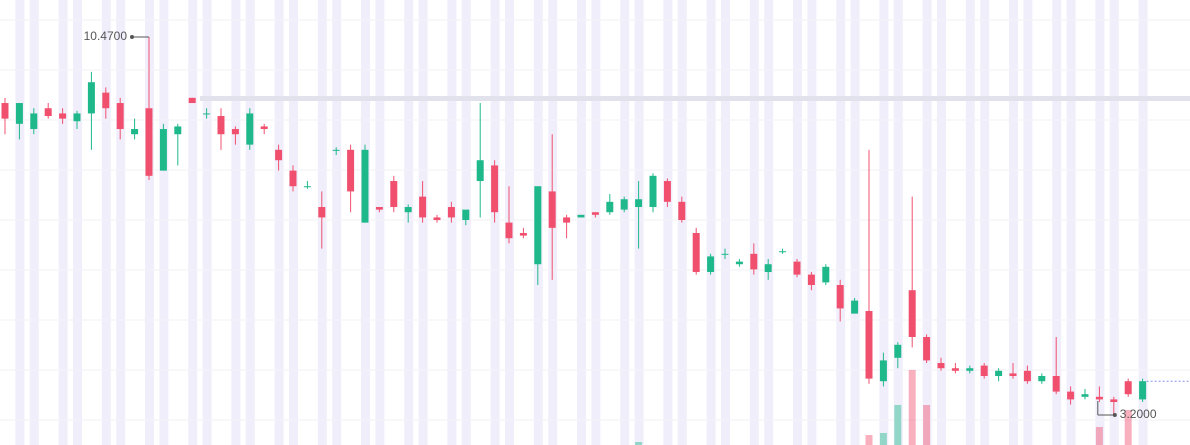  Describe the element at coordinates (1114, 415) in the screenshot. I see `low-dot` at that location.